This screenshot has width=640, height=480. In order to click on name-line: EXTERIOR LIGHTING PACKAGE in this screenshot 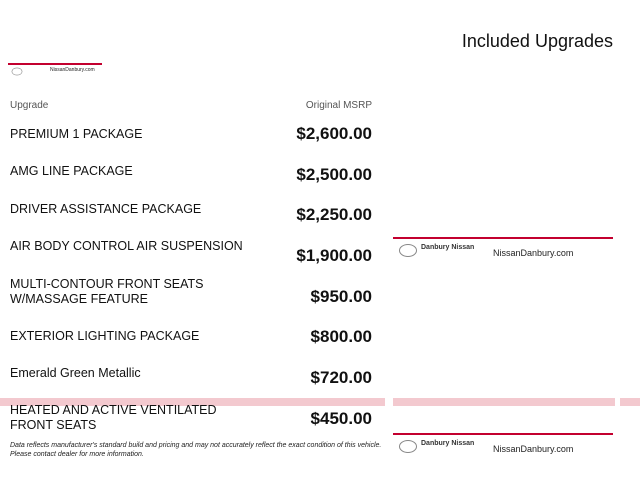, I will do `click(105, 336)`.